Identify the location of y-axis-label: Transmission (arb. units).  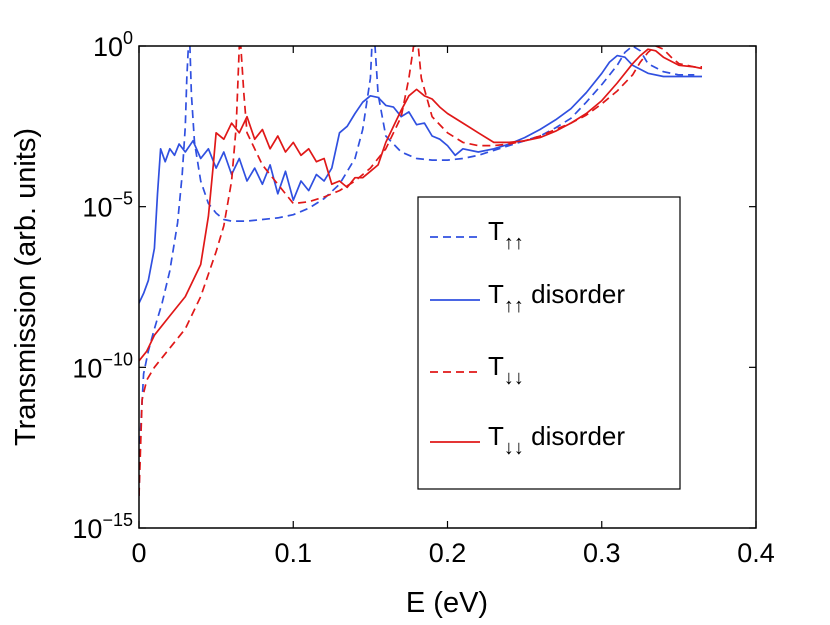
(26, 287).